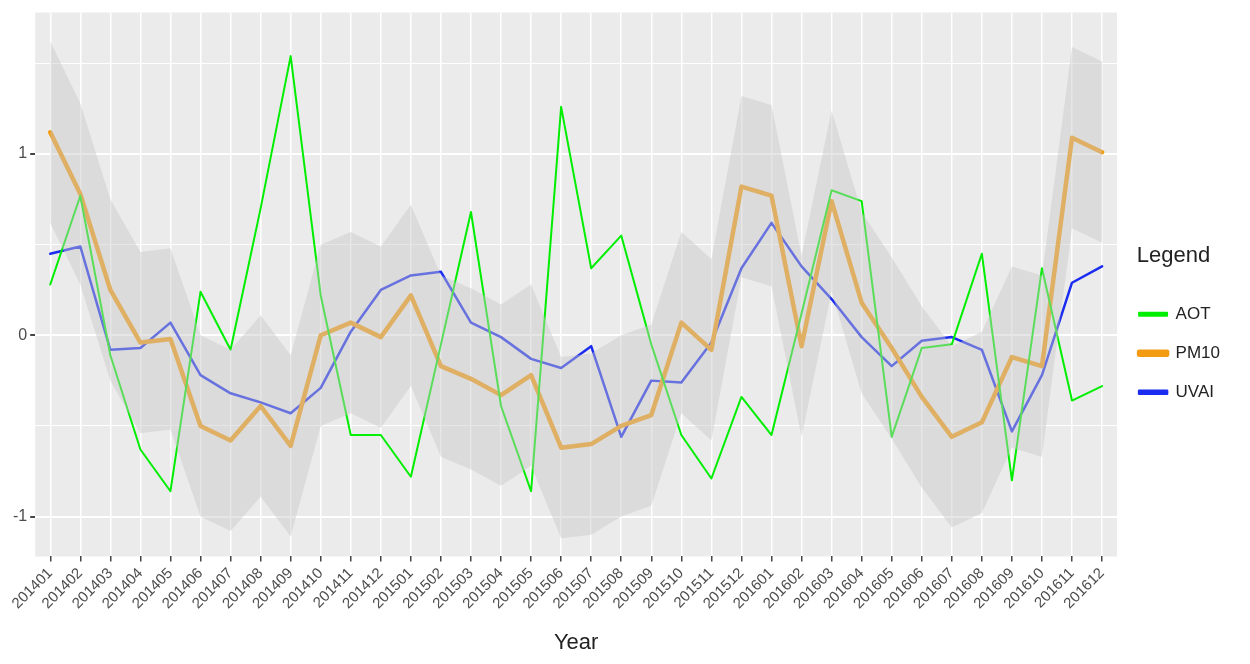 This screenshot has height=664, width=1250. Describe the element at coordinates (23, 334) in the screenshot. I see `y-tick-label: 0` at that location.